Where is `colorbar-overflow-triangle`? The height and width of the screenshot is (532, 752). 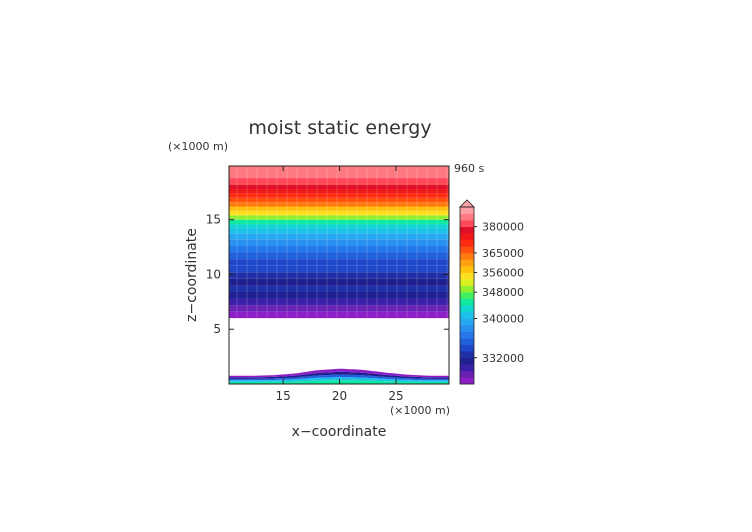 colorbar-overflow-triangle is located at coordinates (467, 203).